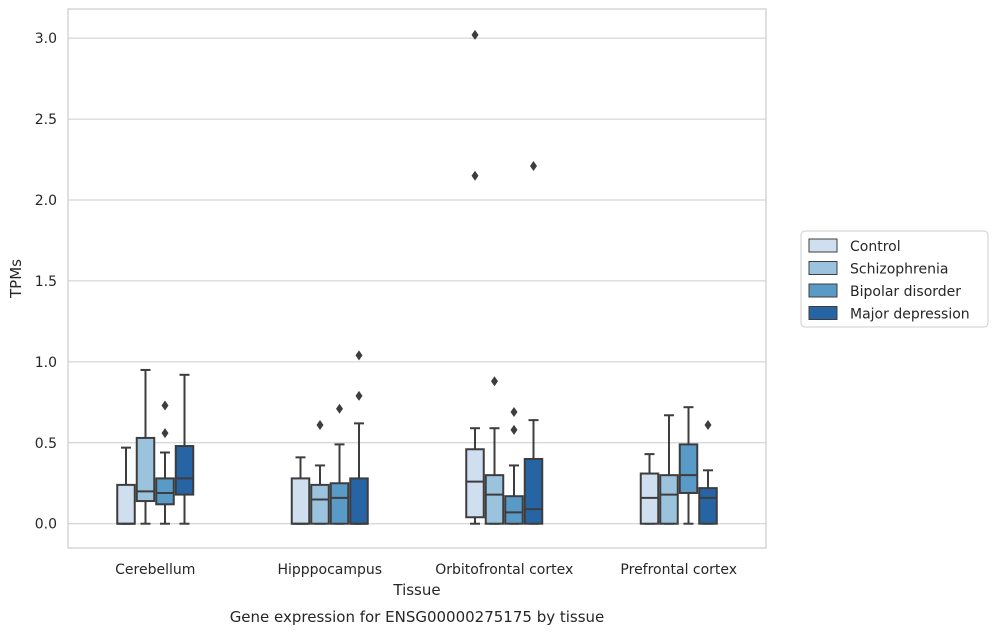  What do you see at coordinates (46, 444) in the screenshot?
I see `y-tick-label: 0.5` at bounding box center [46, 444].